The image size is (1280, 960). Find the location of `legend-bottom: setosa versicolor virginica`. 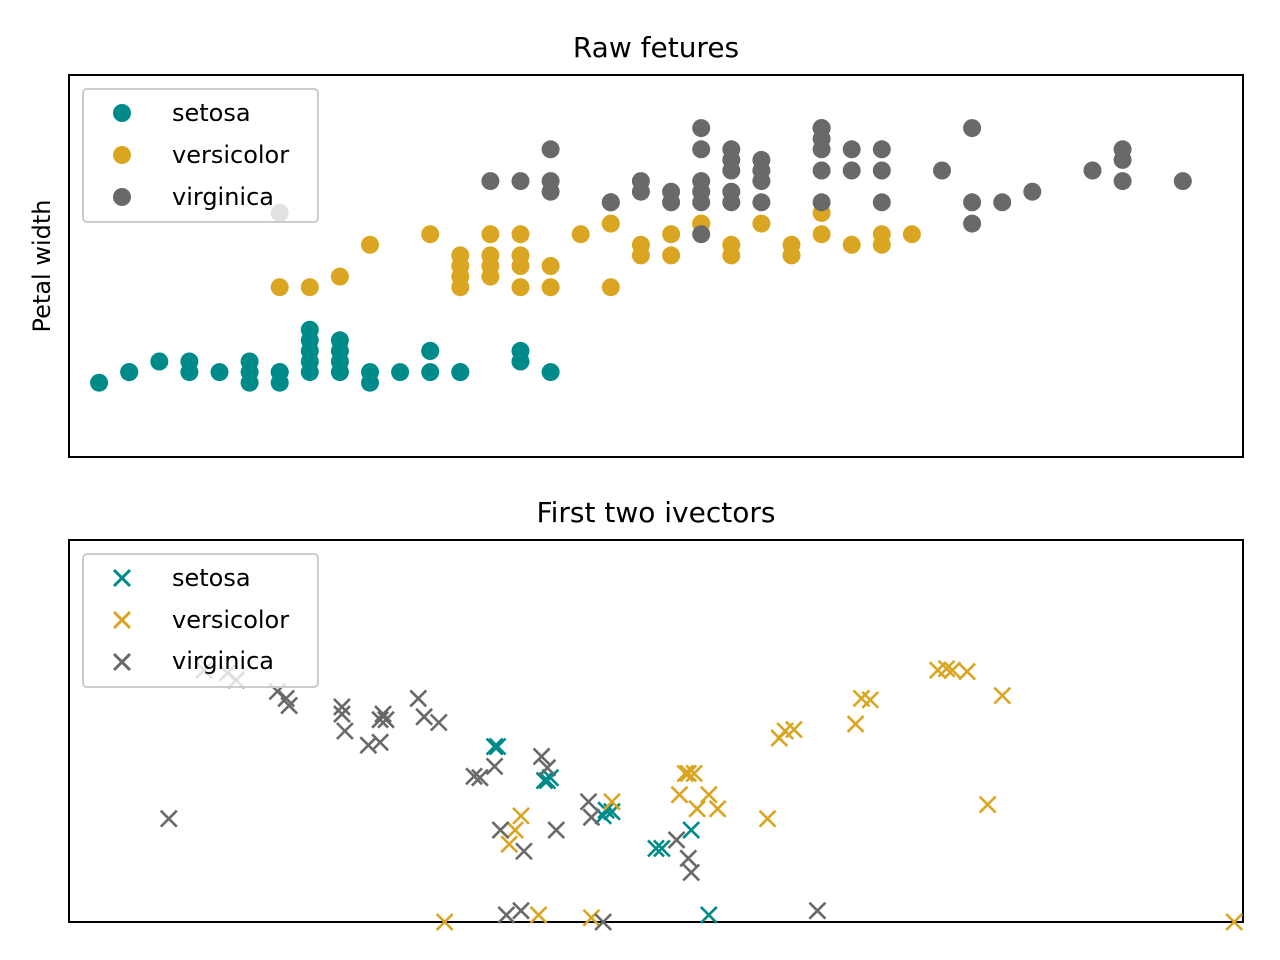

legend-bottom: setosa versicolor virginica is located at coordinates (200, 620).